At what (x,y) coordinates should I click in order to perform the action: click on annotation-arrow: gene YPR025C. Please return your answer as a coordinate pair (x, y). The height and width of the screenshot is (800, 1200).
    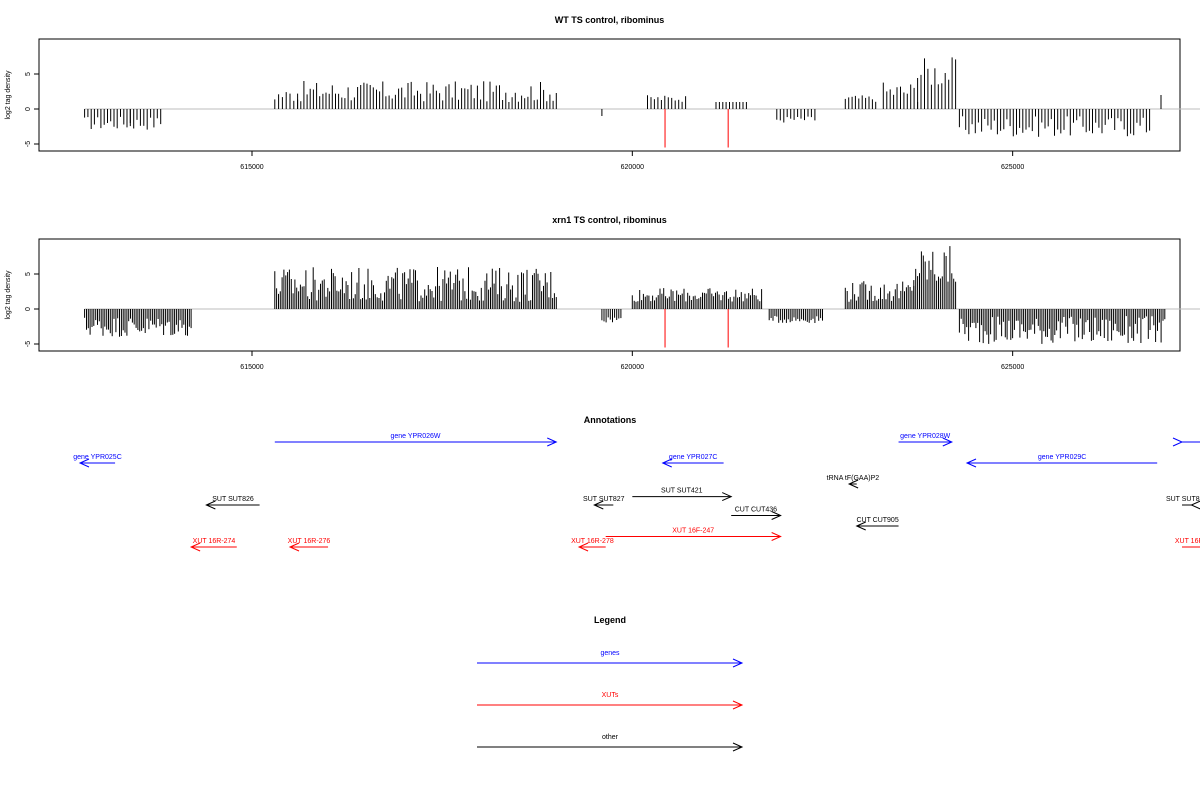
    Looking at the image, I should click on (97, 461).